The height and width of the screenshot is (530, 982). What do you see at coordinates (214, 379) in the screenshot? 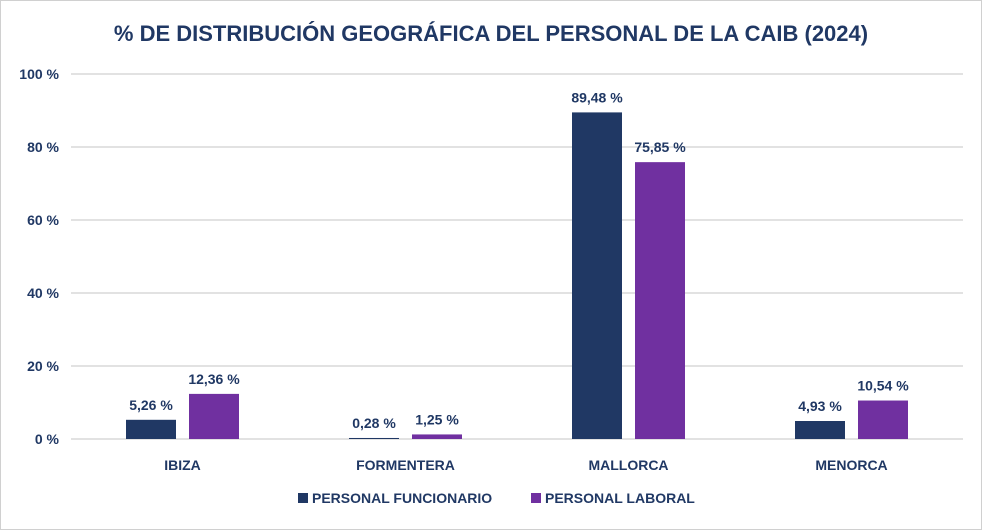
I see `data-label: 12,36 %` at bounding box center [214, 379].